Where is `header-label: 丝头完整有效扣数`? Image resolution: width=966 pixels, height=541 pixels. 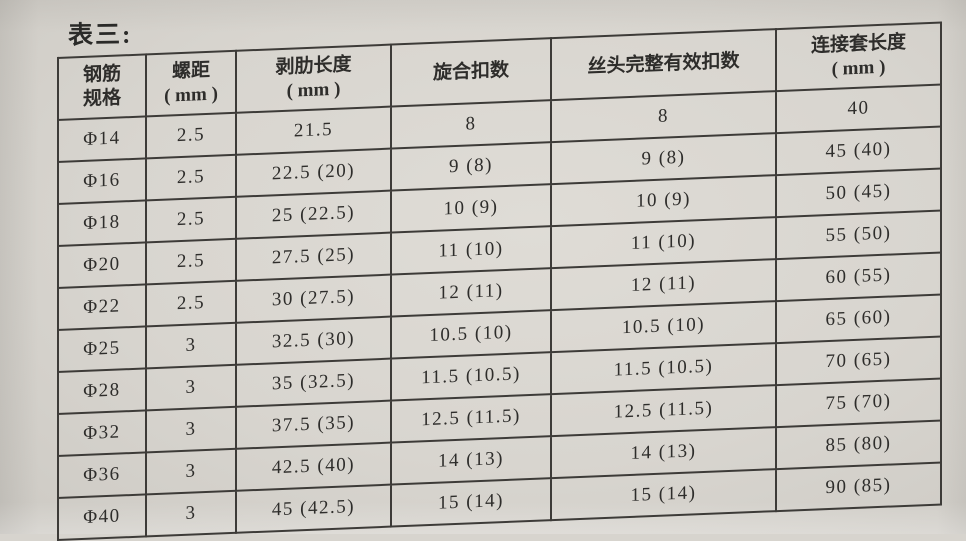 header-label: 丝头完整有效扣数 is located at coordinates (663, 64).